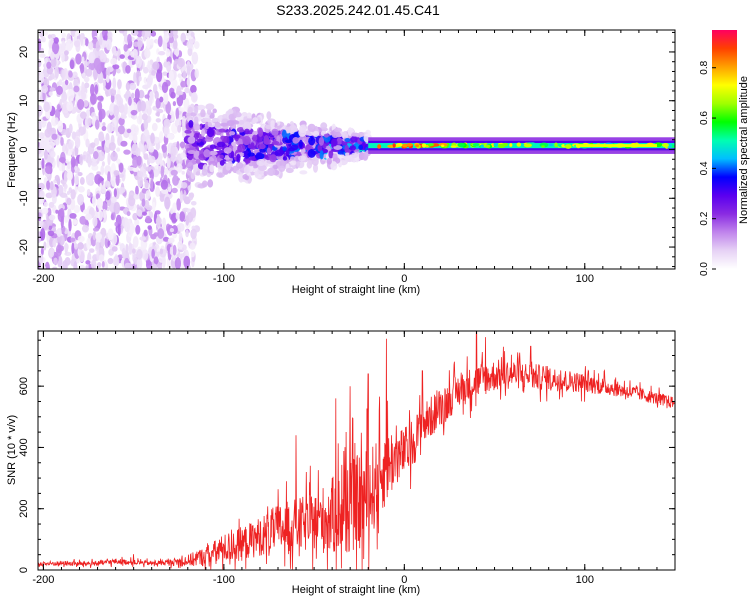  Describe the element at coordinates (585, 279) in the screenshot. I see `x-tick-label: 100` at that location.